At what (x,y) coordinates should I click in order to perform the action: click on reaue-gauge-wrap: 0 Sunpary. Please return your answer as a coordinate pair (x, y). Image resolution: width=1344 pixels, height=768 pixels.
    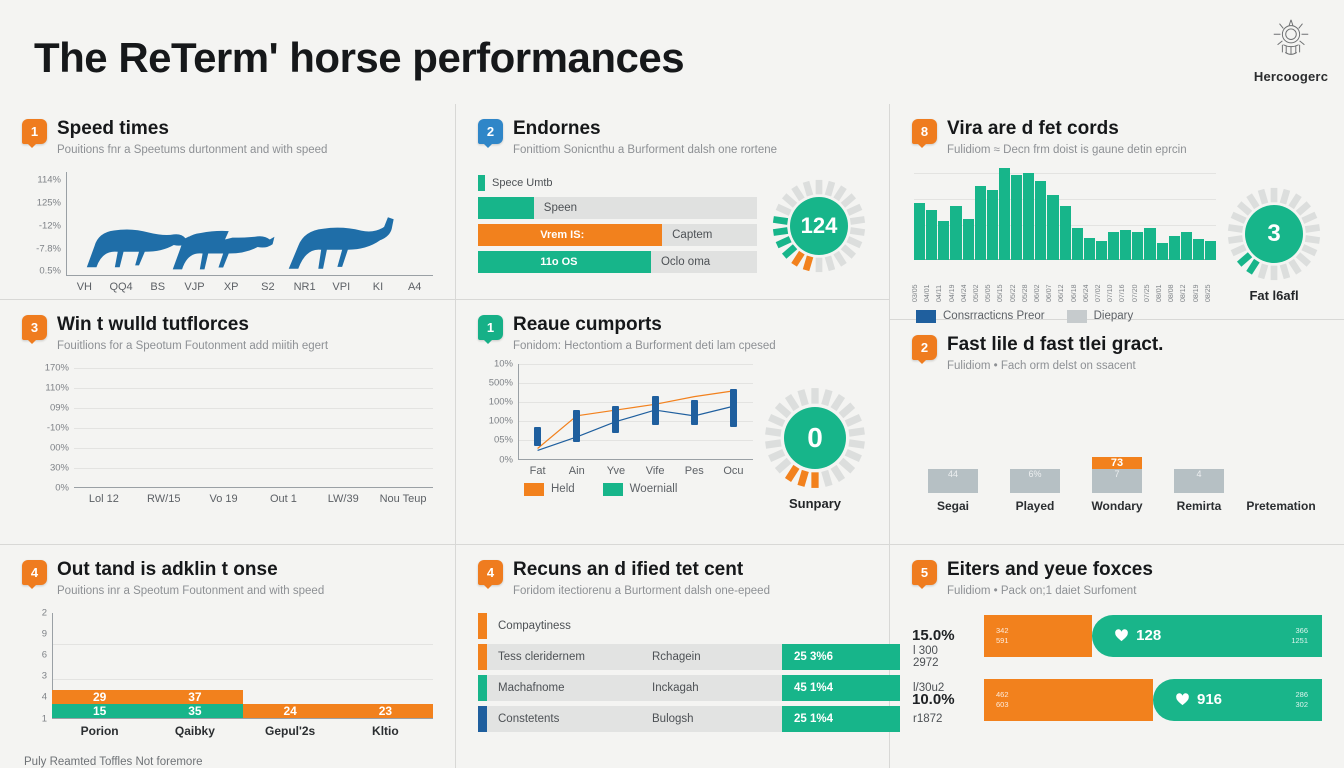
    Looking at the image, I should click on (815, 437).